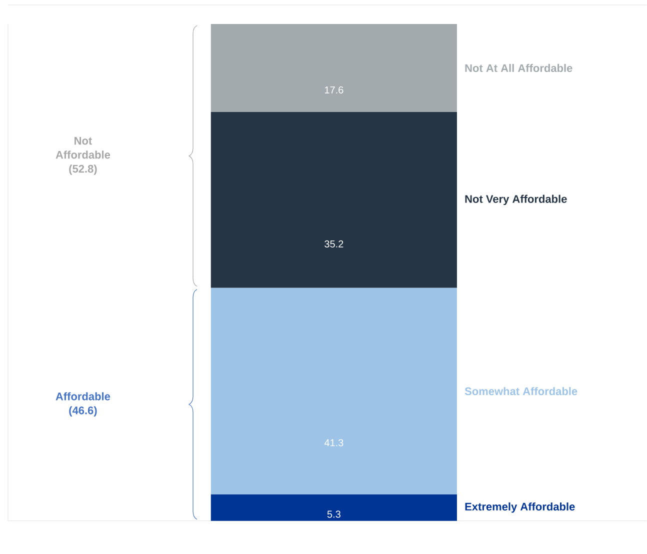  Describe the element at coordinates (334, 244) in the screenshot. I see `data-label: 35.2` at that location.